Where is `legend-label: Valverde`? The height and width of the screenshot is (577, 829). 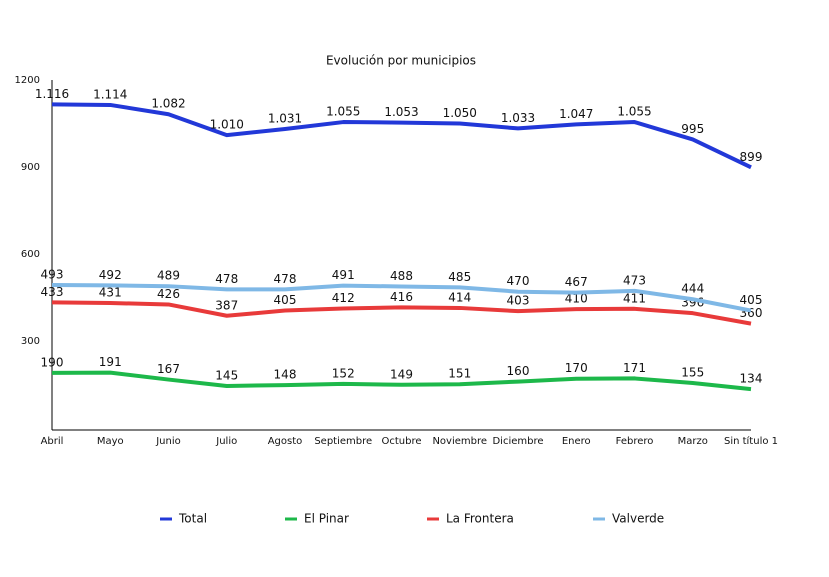 legend-label: Valverde is located at coordinates (638, 519).